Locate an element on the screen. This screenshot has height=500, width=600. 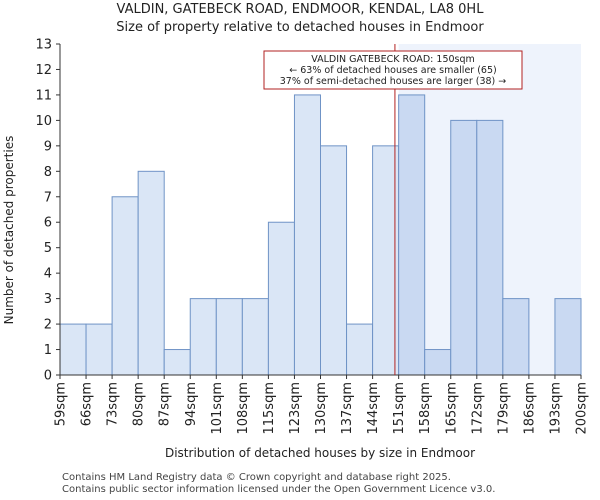
x-tick-label: 73sqm is located at coordinates (113, 404).